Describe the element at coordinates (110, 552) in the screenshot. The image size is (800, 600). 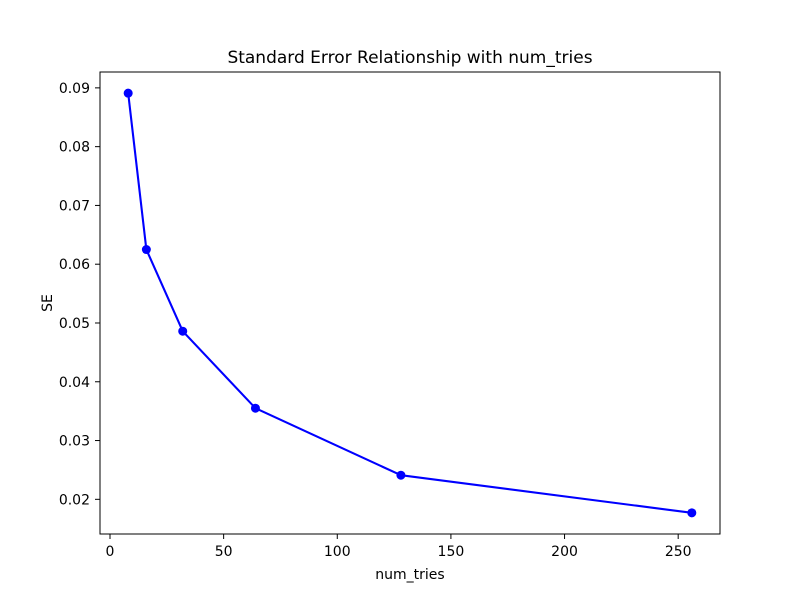
I see `x-tick-label: 0` at that location.